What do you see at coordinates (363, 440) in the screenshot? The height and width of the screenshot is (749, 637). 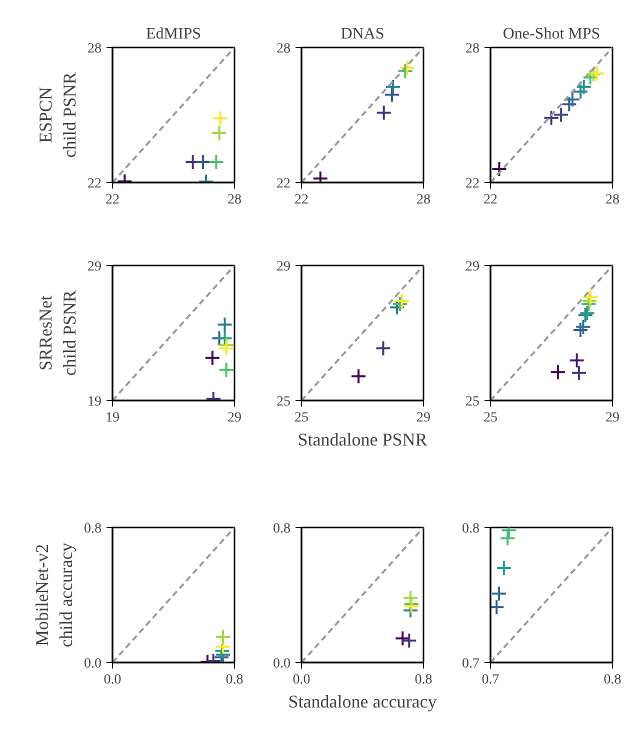 I see `x-axis-title: Standalone PSNR` at bounding box center [363, 440].